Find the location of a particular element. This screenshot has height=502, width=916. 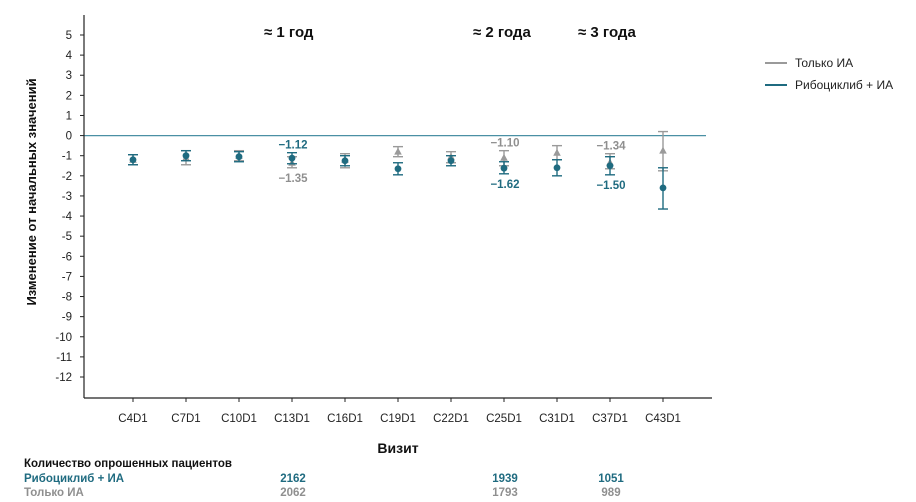

data-label: −1.34 is located at coordinates (611, 147).